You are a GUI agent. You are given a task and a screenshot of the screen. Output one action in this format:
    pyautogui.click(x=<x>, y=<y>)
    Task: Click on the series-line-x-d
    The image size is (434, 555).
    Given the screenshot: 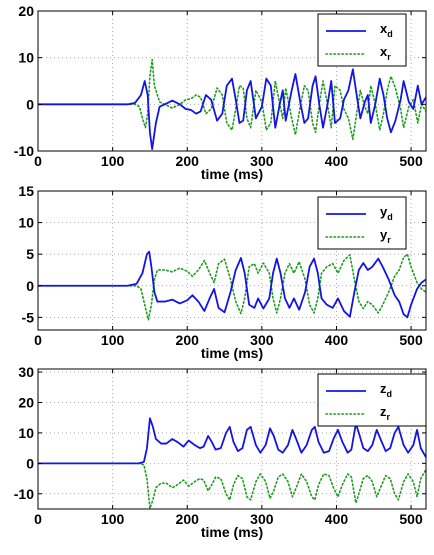 What is the action you would take?
    pyautogui.click(x=232, y=109)
    